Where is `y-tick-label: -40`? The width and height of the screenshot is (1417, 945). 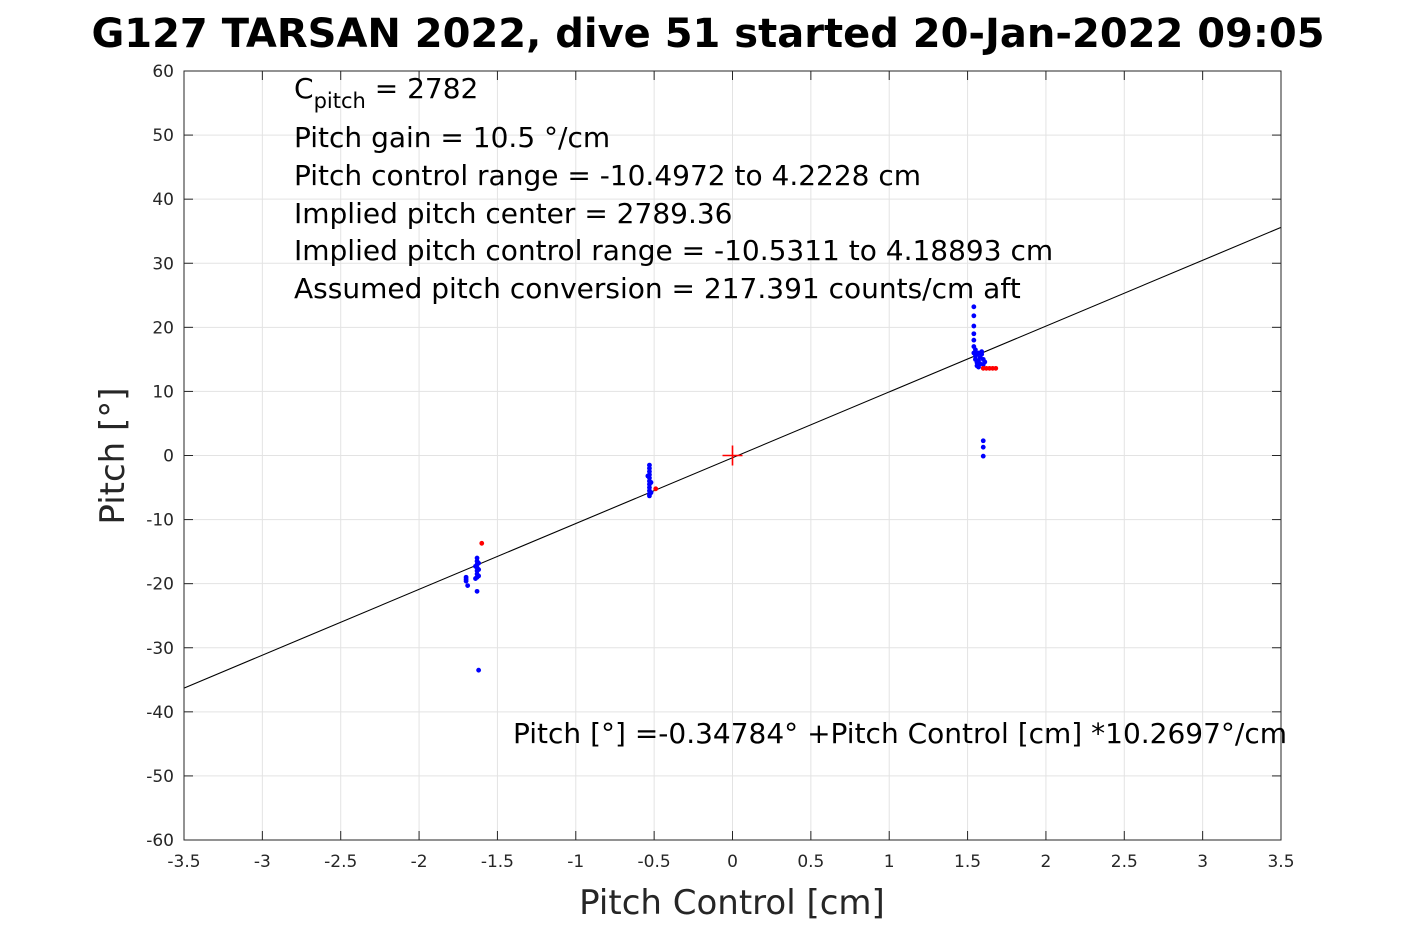 y-tick-label: -40 is located at coordinates (160, 713).